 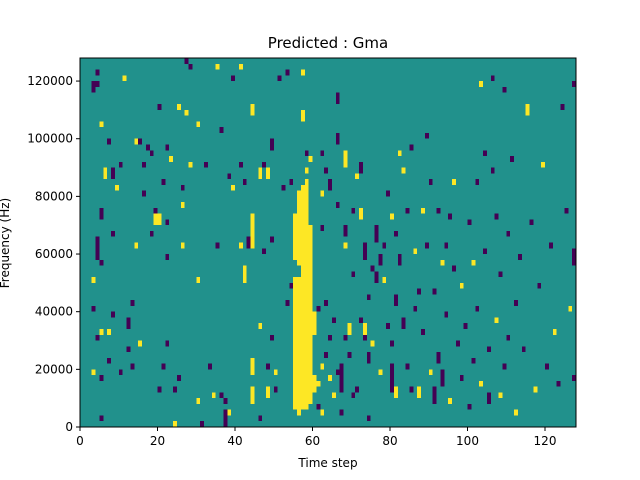 I want to click on y-tick-label: 20000, so click(x=54, y=369).